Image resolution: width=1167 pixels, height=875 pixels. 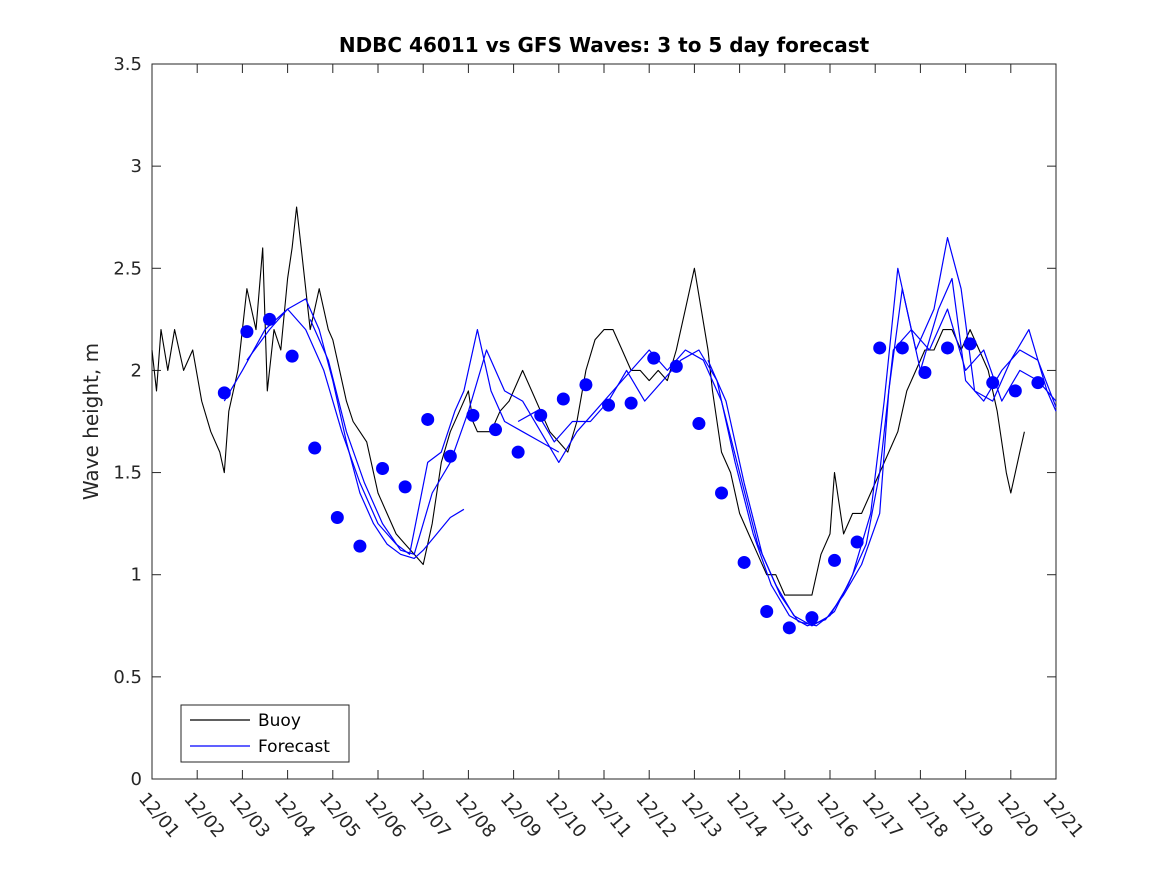 What do you see at coordinates (203, 815) in the screenshot?
I see `x-tick-label: 12/02` at bounding box center [203, 815].